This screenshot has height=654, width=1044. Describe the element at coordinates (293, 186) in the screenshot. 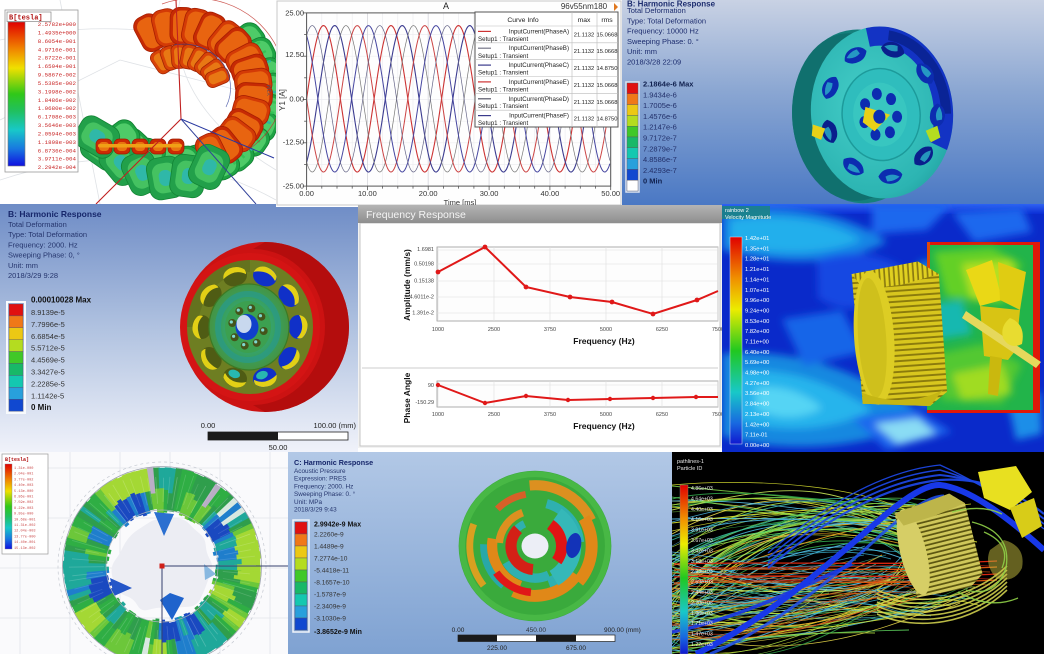

I see `svg-text: -25.00` at that location.